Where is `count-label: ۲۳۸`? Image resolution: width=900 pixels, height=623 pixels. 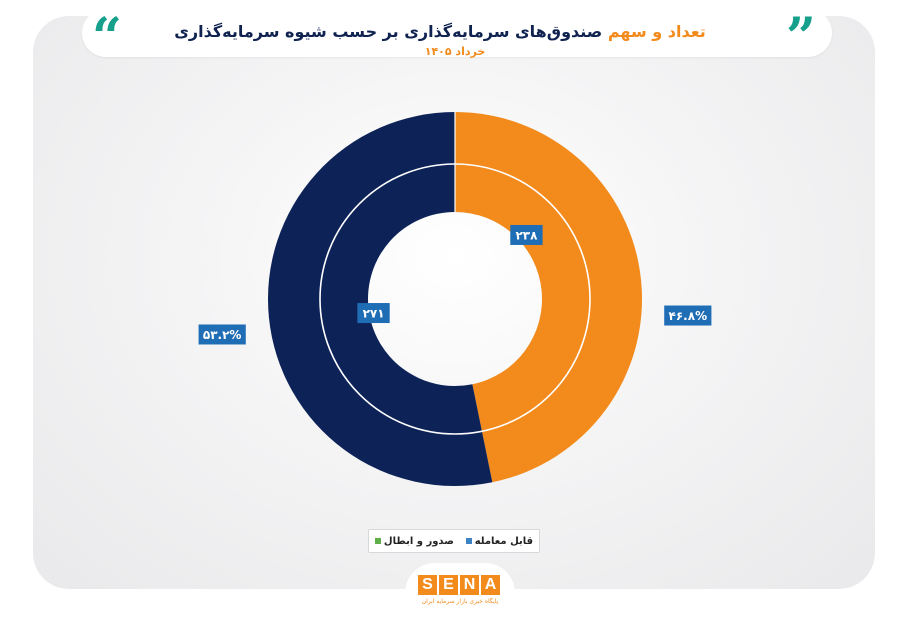
count-label: ۲۳۸ is located at coordinates (526, 235).